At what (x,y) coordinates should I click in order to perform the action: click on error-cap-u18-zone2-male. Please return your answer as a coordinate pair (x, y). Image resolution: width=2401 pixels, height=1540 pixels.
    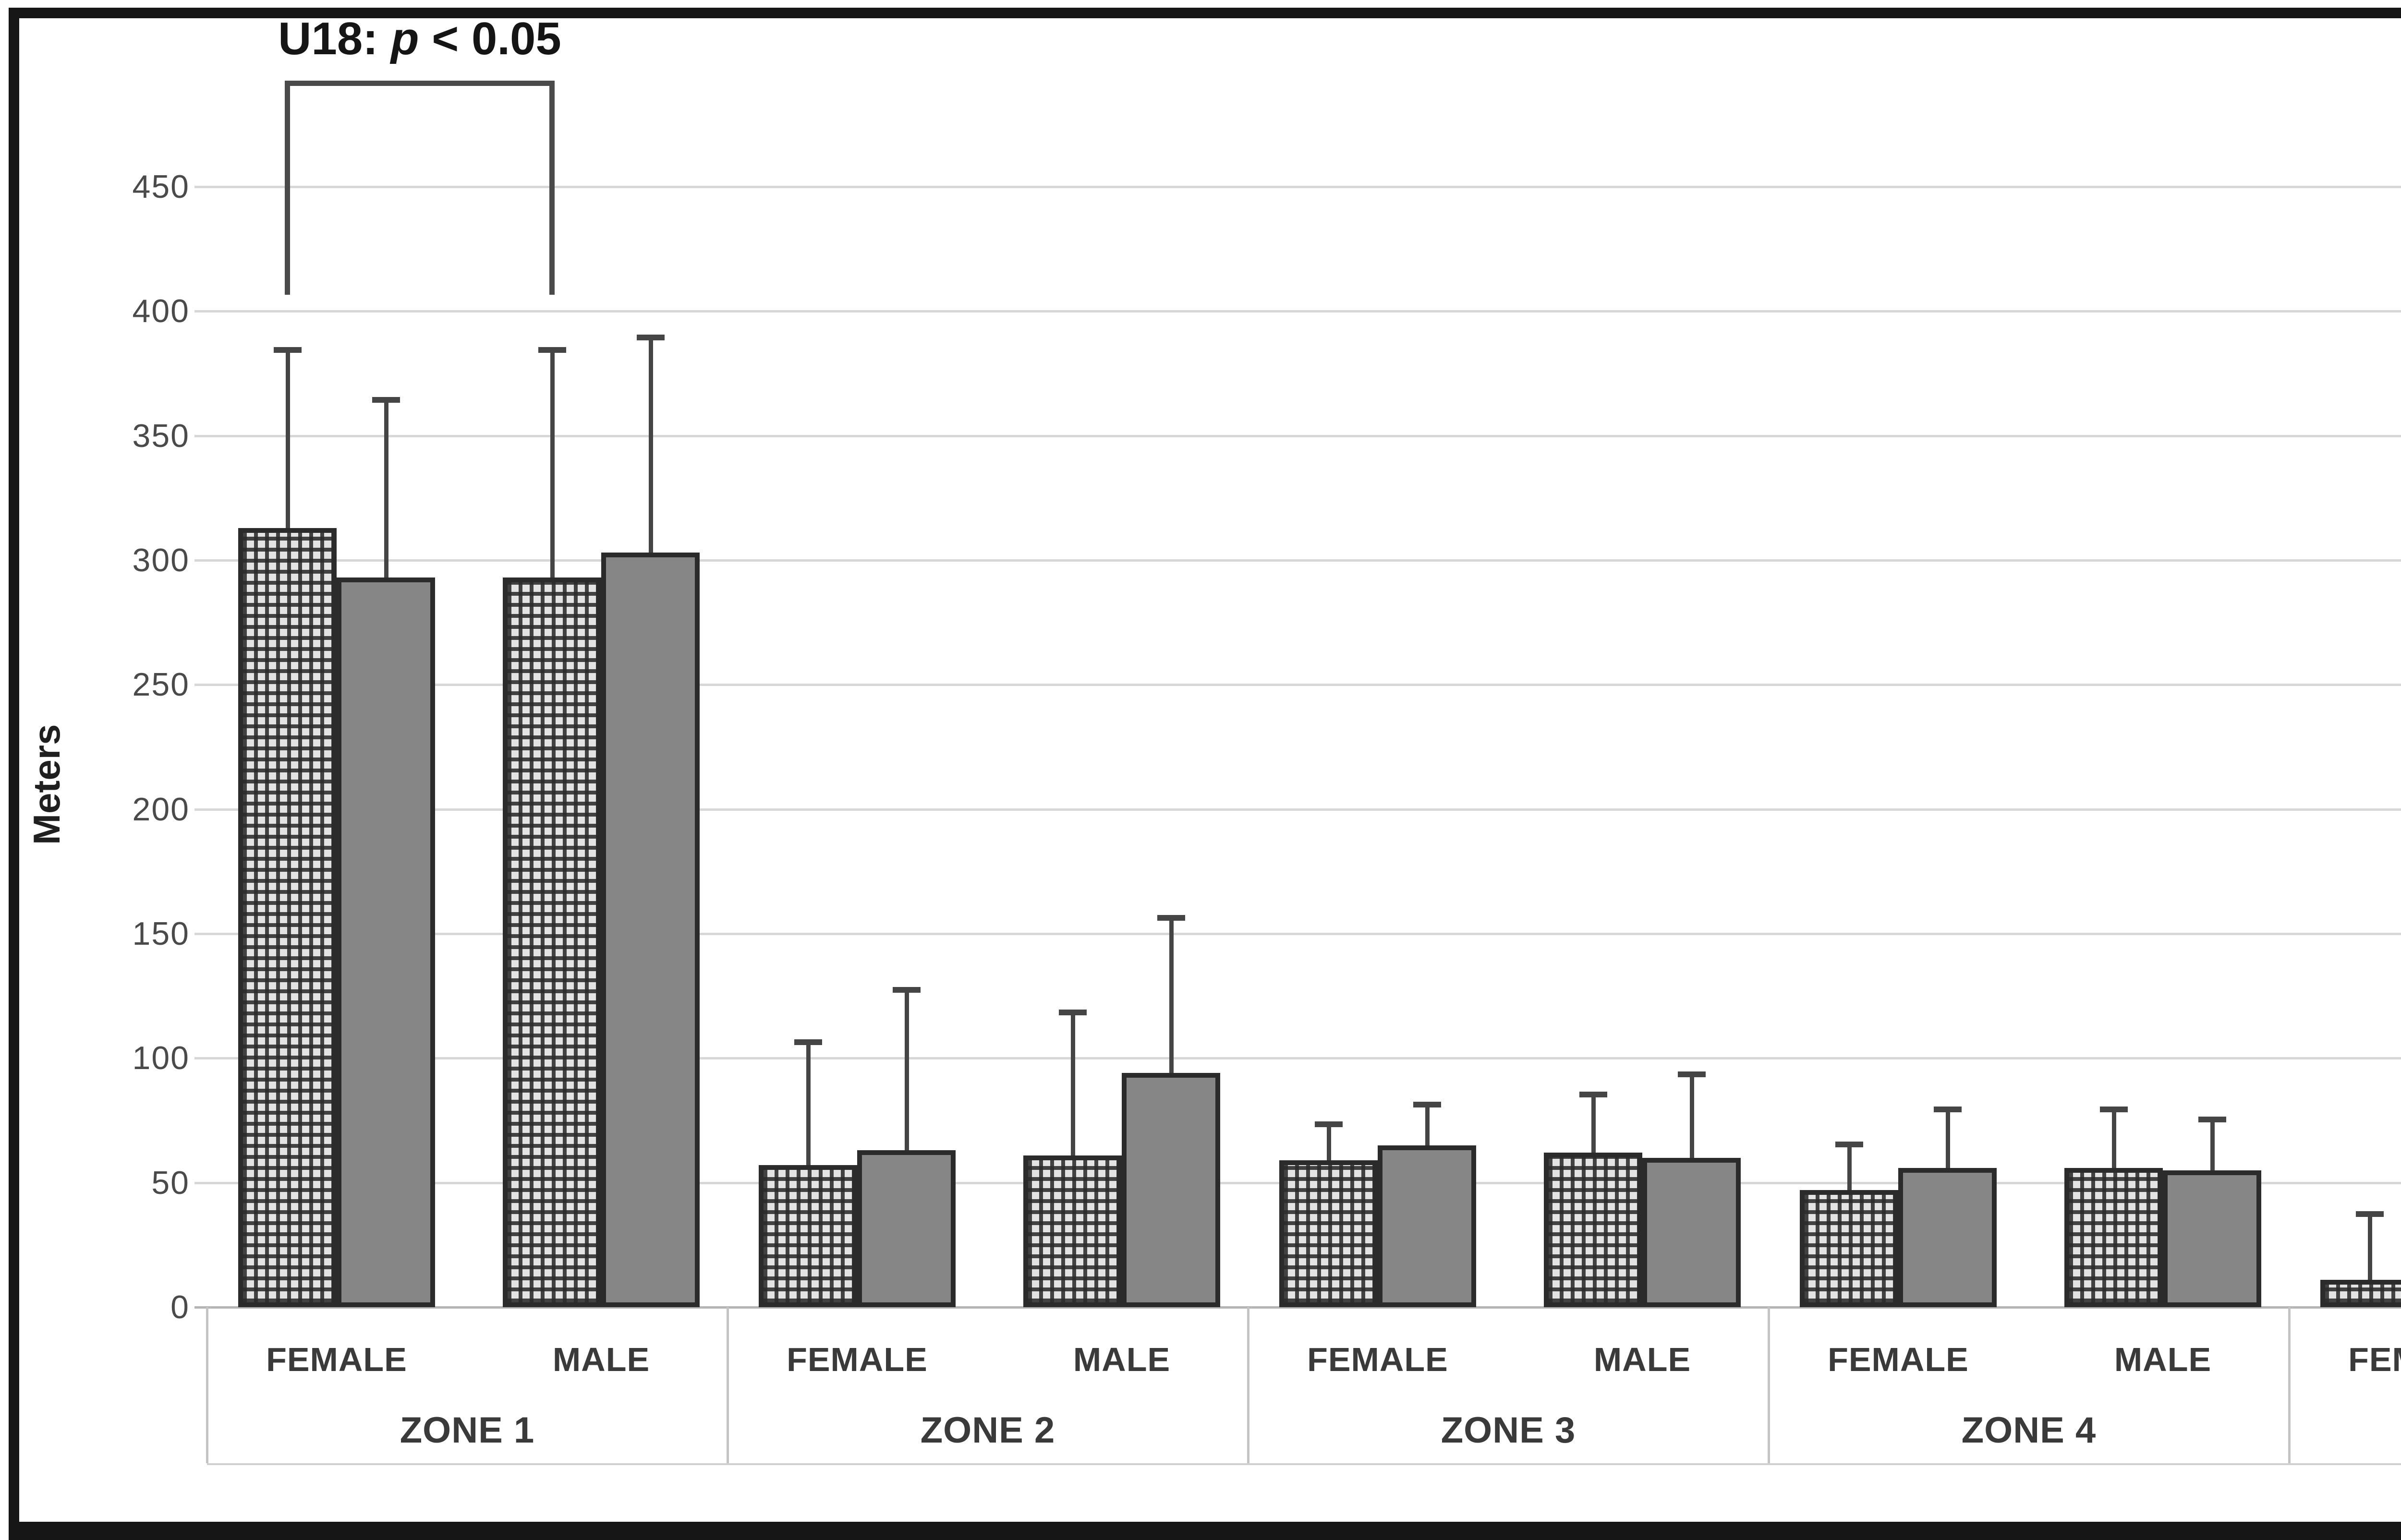
    Looking at the image, I should click on (1072, 1012).